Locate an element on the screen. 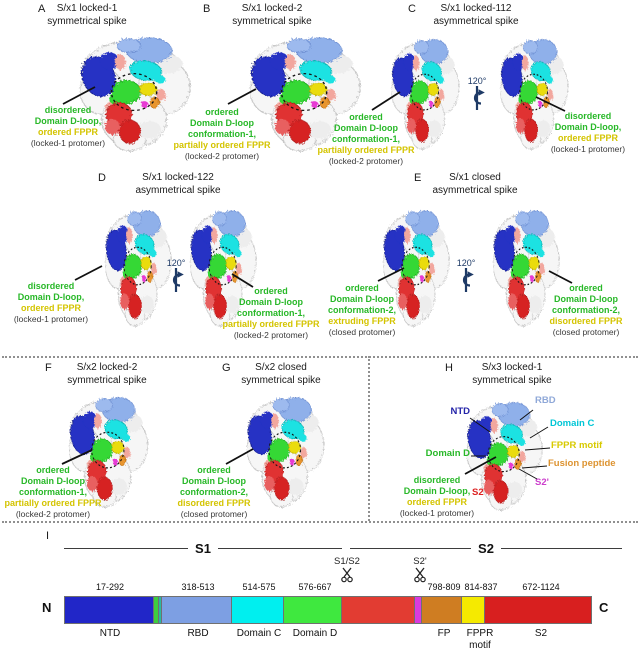 This screenshot has height=650, width=640. dashed-separator-bottom is located at coordinates (320, 522).